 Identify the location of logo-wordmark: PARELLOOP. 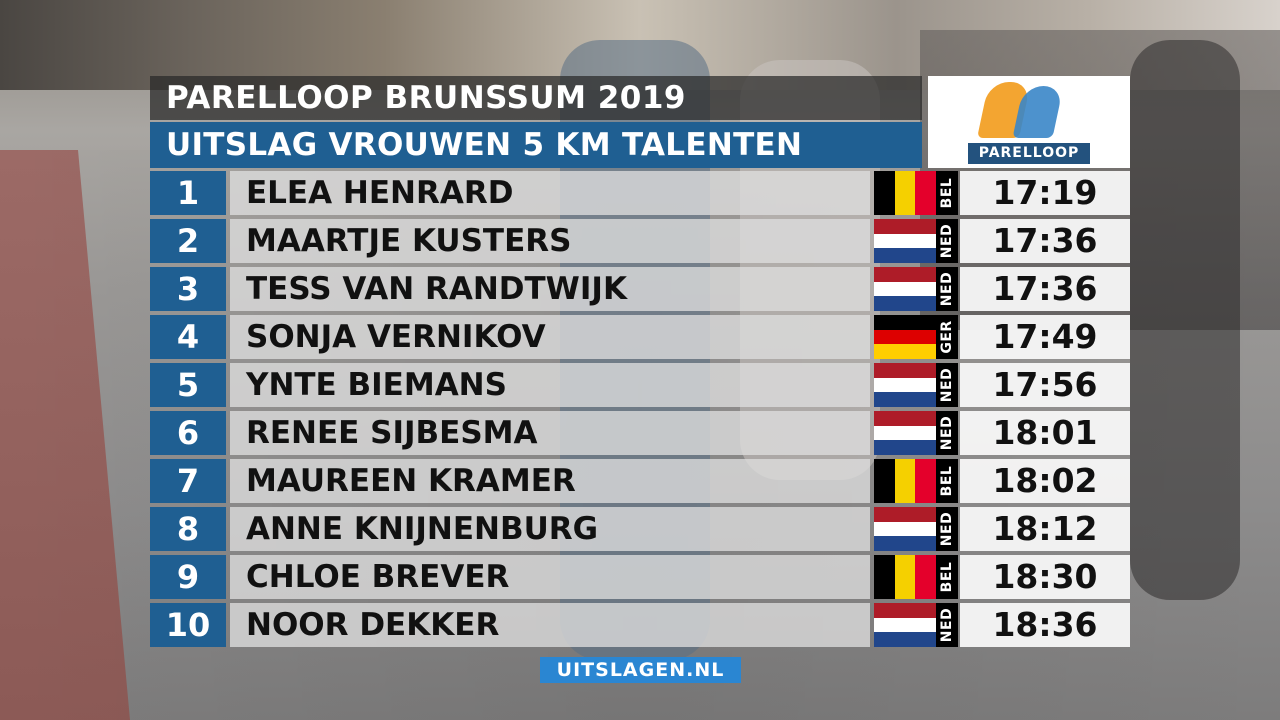
(1029, 153).